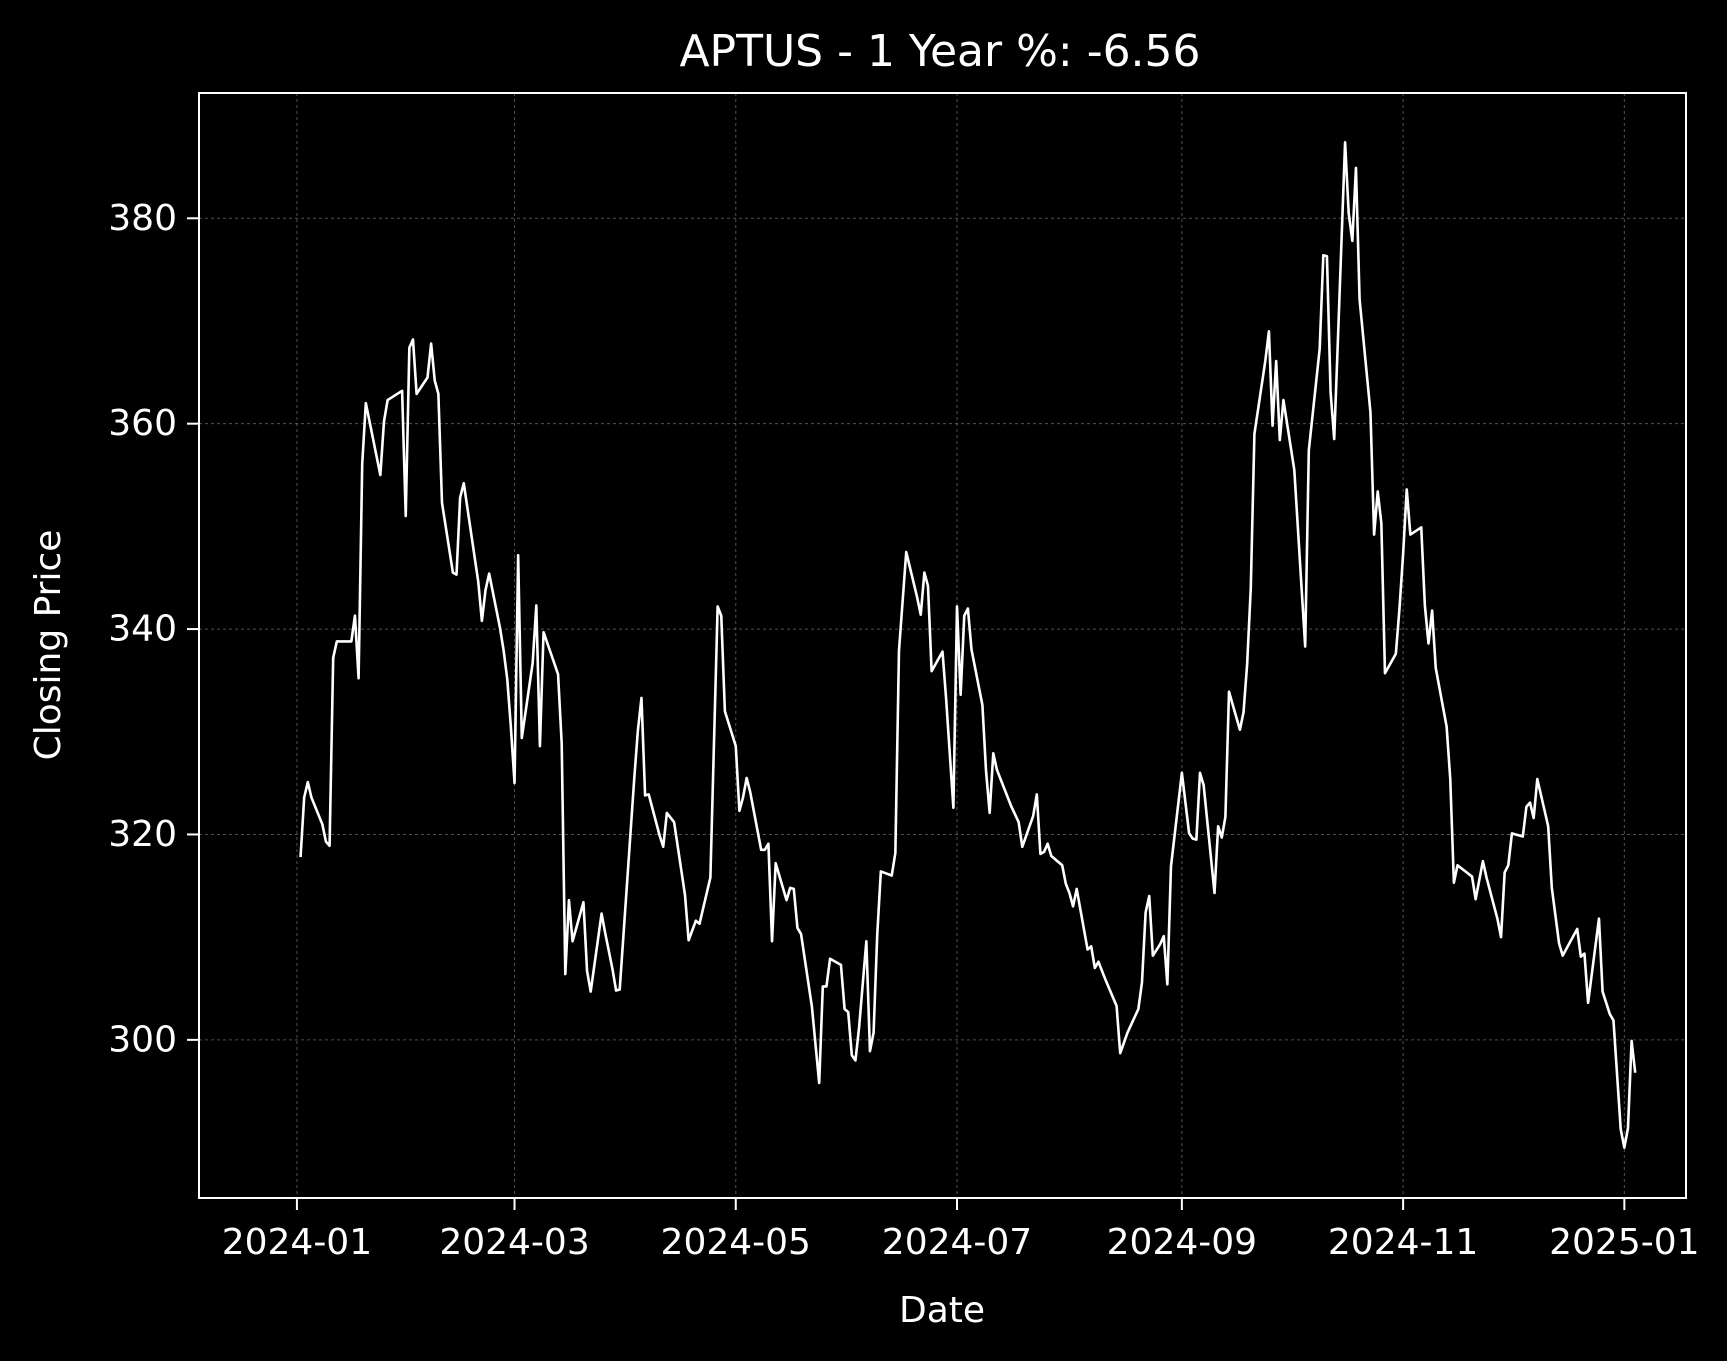 This screenshot has height=1361, width=1727. I want to click on y-axis-label: Closing Price, so click(48, 645).